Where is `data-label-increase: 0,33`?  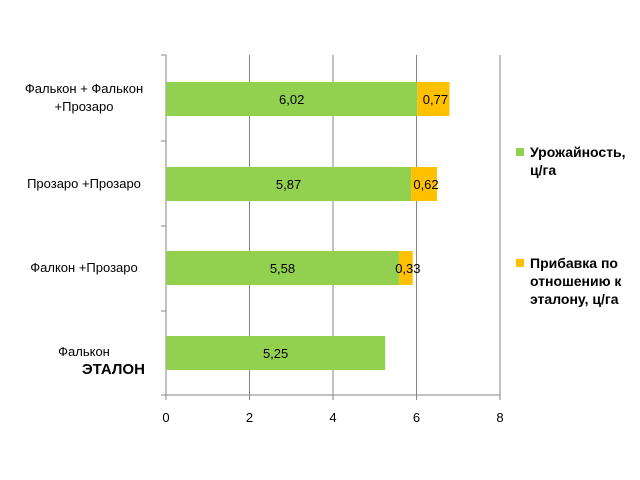
data-label-increase: 0,33 is located at coordinates (407, 268).